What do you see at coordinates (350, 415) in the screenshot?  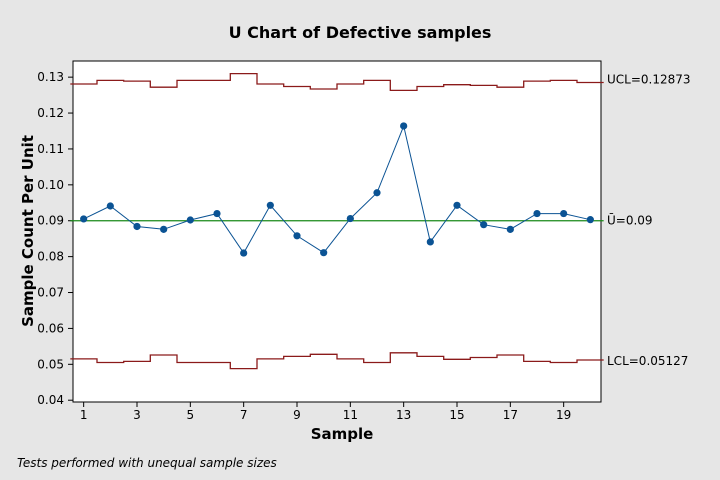 I see `x-tick-label: 11` at bounding box center [350, 415].